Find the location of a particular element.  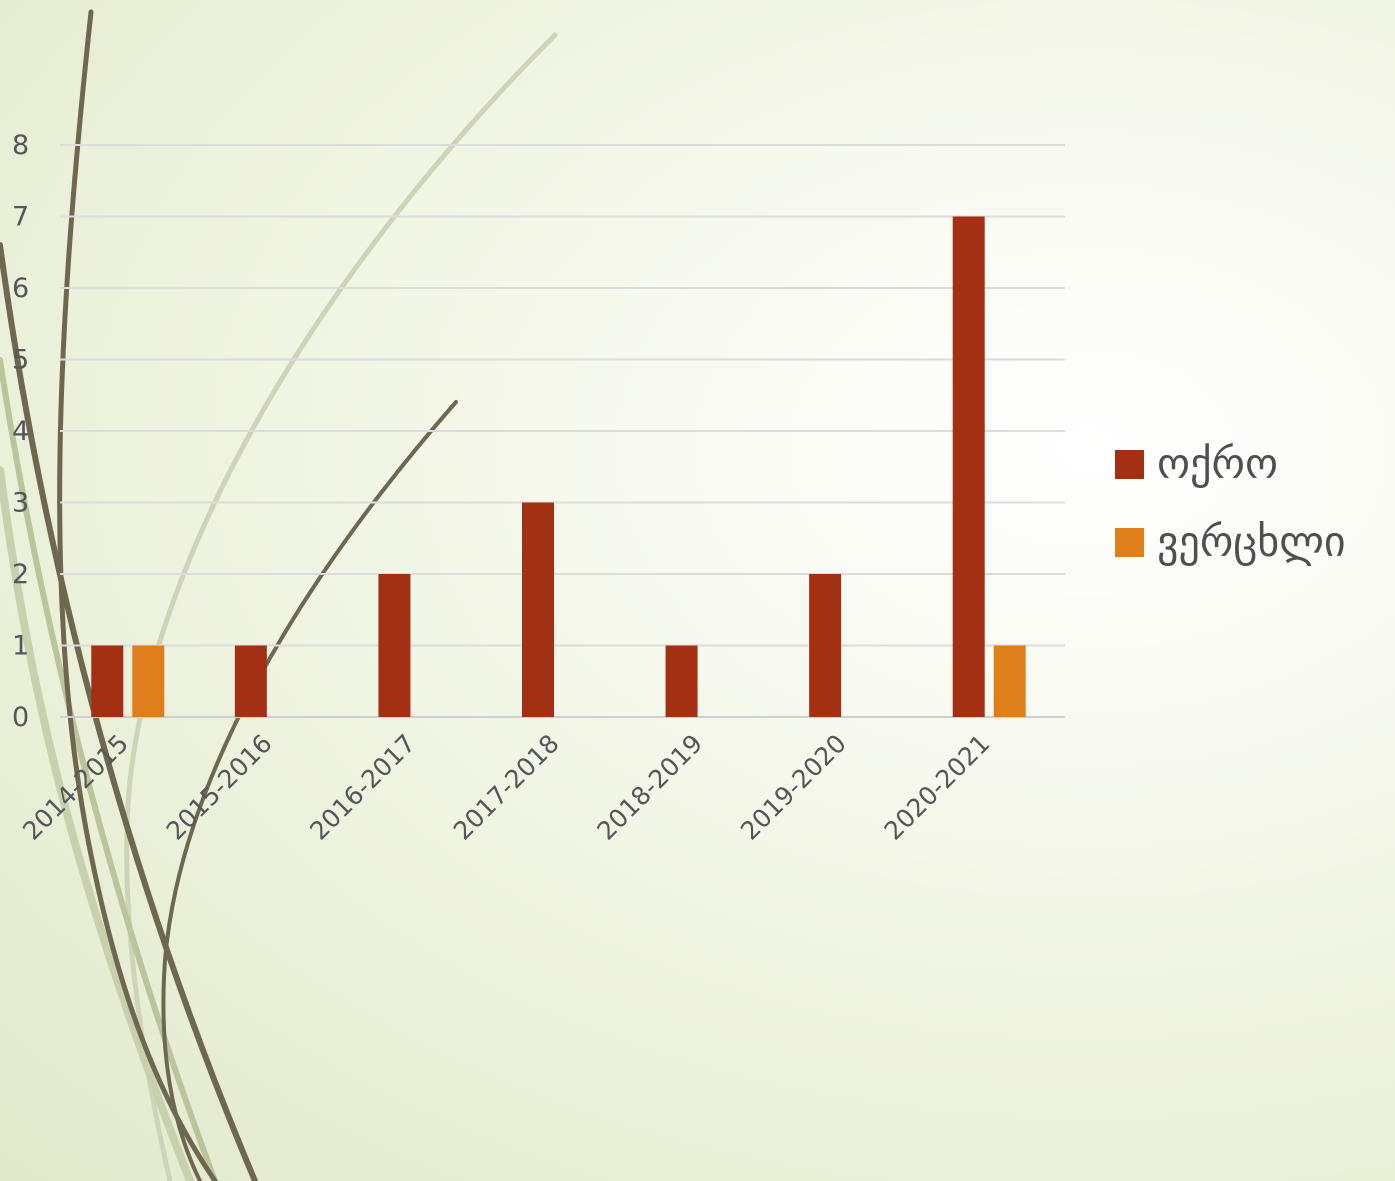

legend: ოქრო ვერცხლი is located at coordinates (1230, 502).